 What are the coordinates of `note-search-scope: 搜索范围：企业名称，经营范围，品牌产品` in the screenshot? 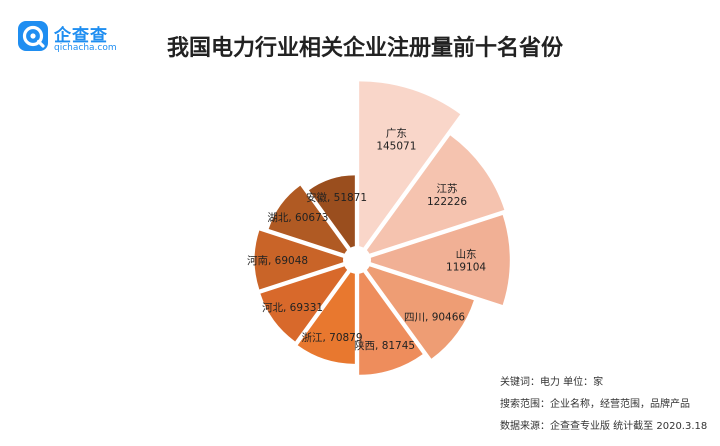 It's located at (595, 404).